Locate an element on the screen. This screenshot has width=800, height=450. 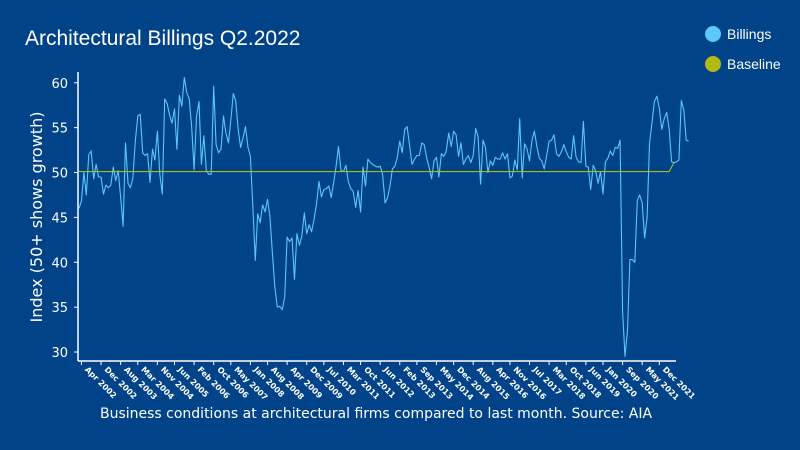
legend-billings-dot-icon is located at coordinates (713, 34).